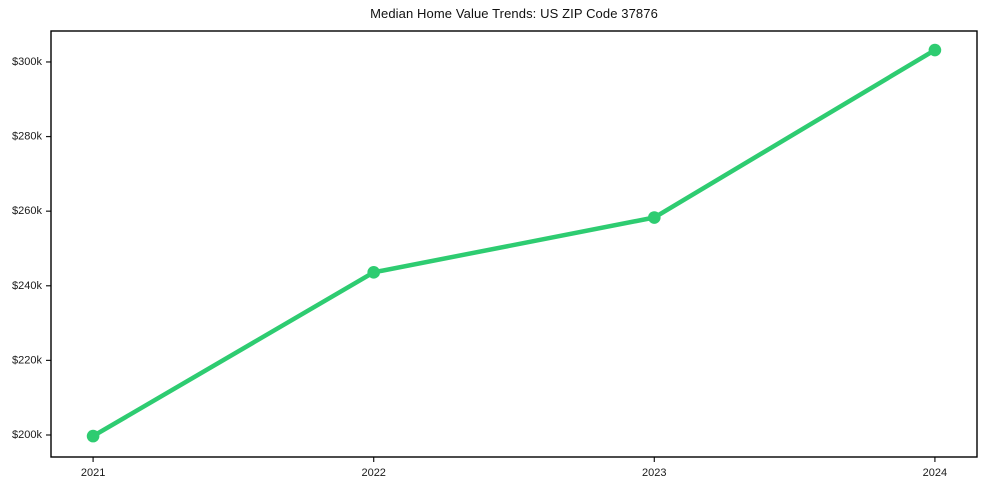  I want to click on y-tick-label: $280k, so click(27, 137).